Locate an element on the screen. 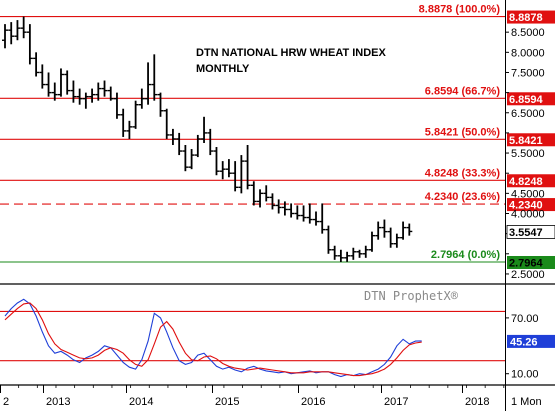  price-tick-label: 7.5000 is located at coordinates (528, 73).